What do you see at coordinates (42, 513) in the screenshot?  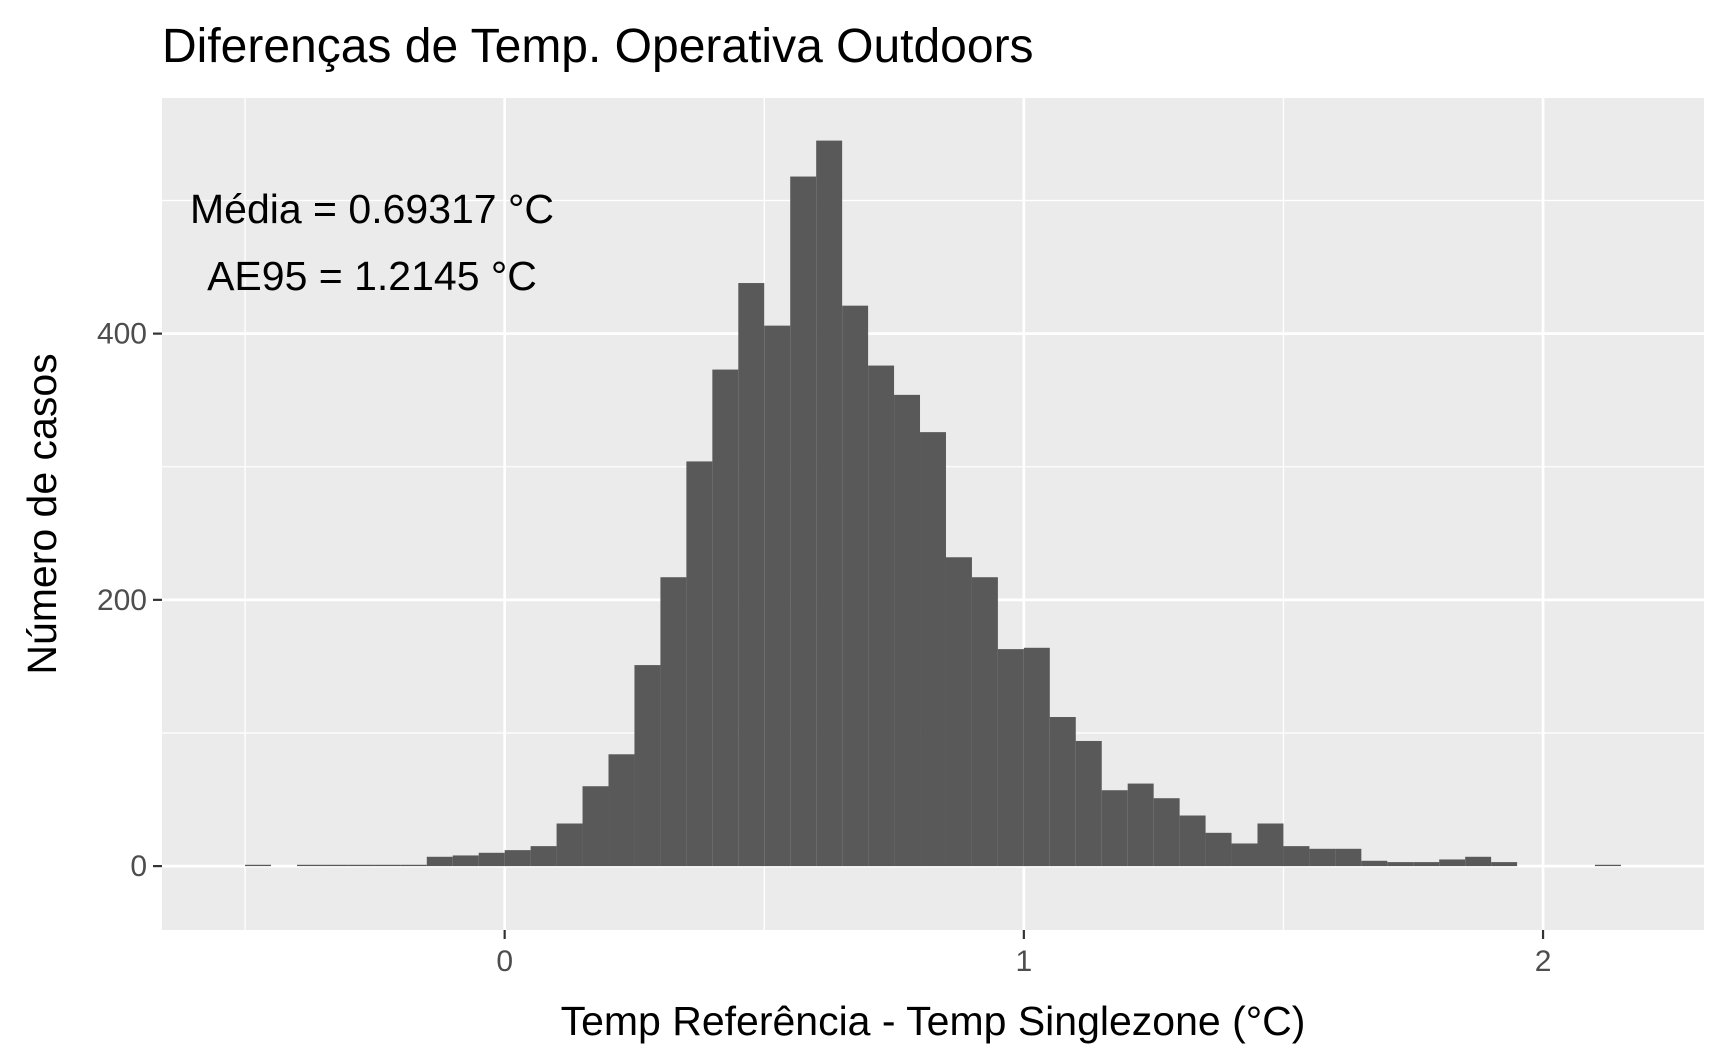 I see `y-axis-title: Número de casos` at bounding box center [42, 513].